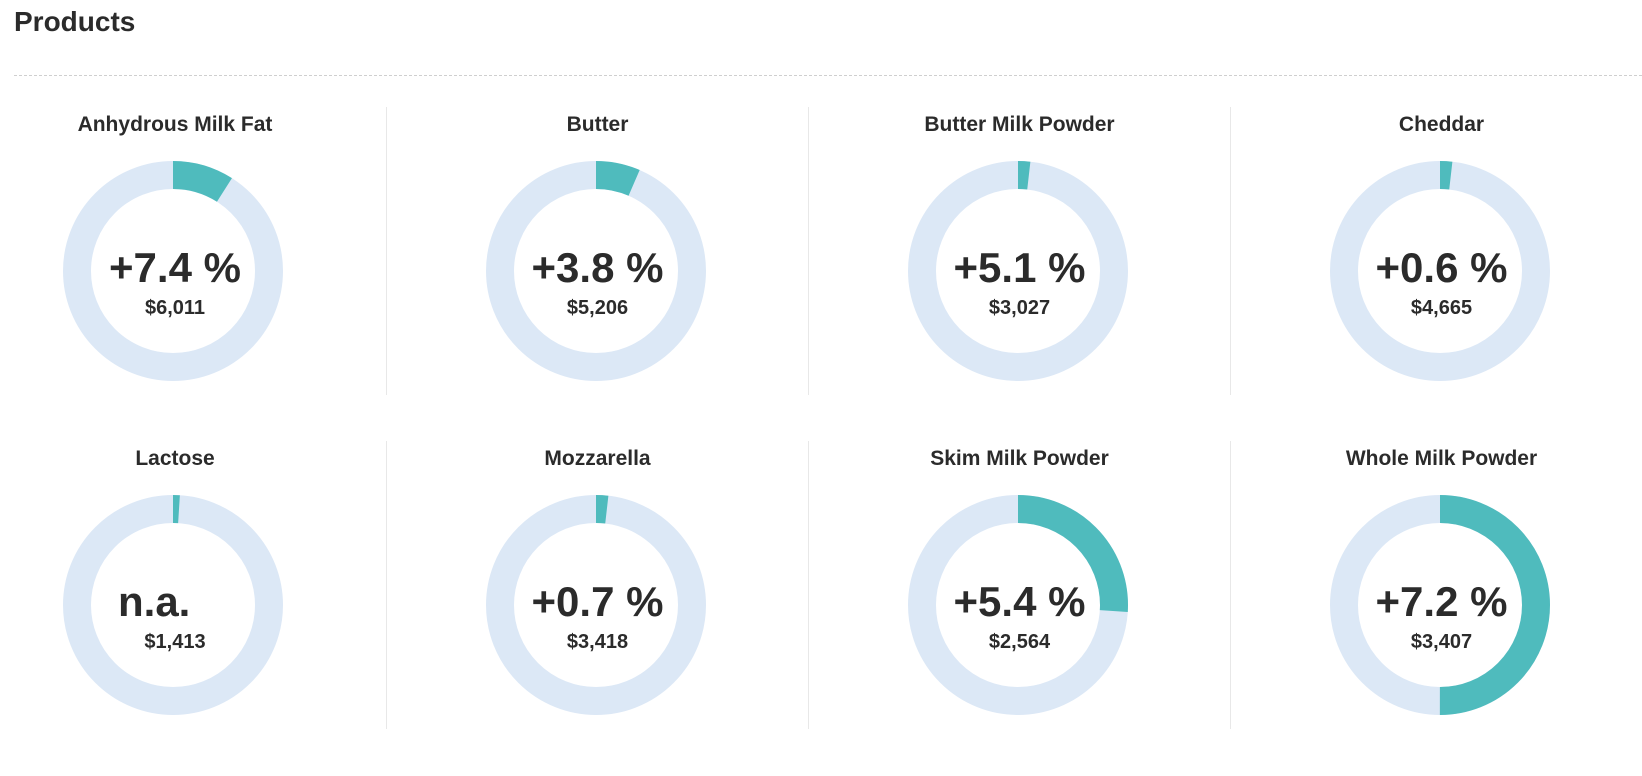 The width and height of the screenshot is (1642, 776). I want to click on price: $3,407, so click(1441, 642).